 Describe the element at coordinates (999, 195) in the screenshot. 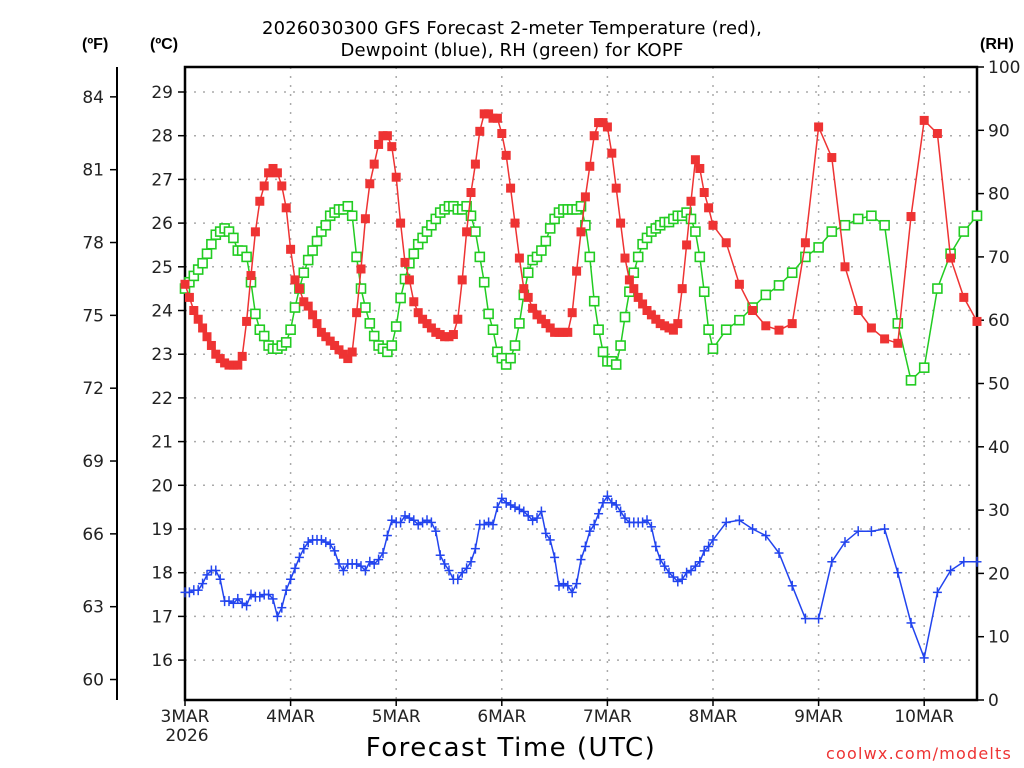

I see `rh-tick-label: 80` at that location.